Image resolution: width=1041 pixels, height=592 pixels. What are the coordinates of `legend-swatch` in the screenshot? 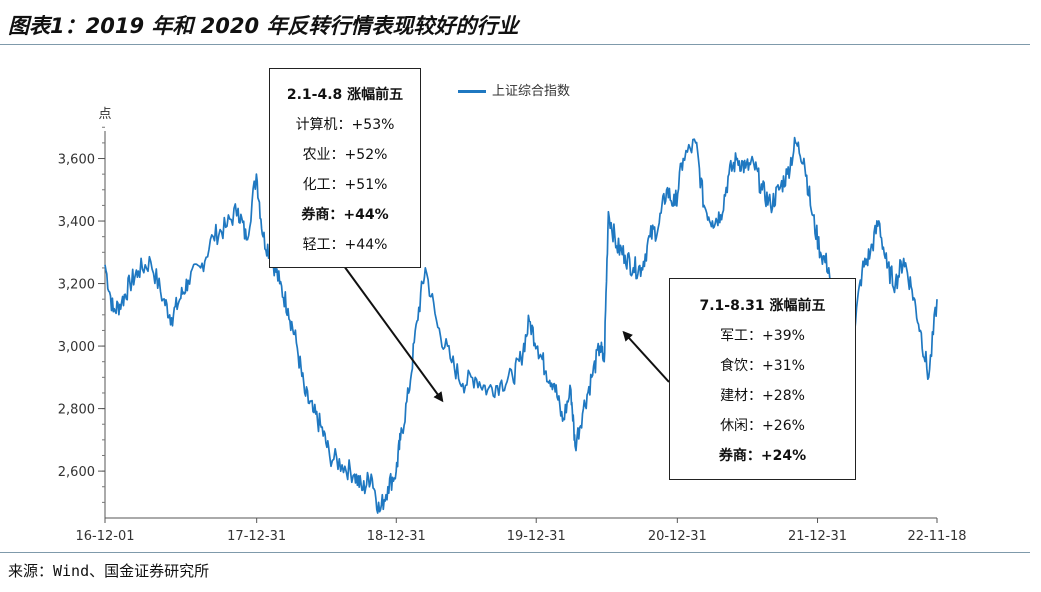 It's located at (472, 91).